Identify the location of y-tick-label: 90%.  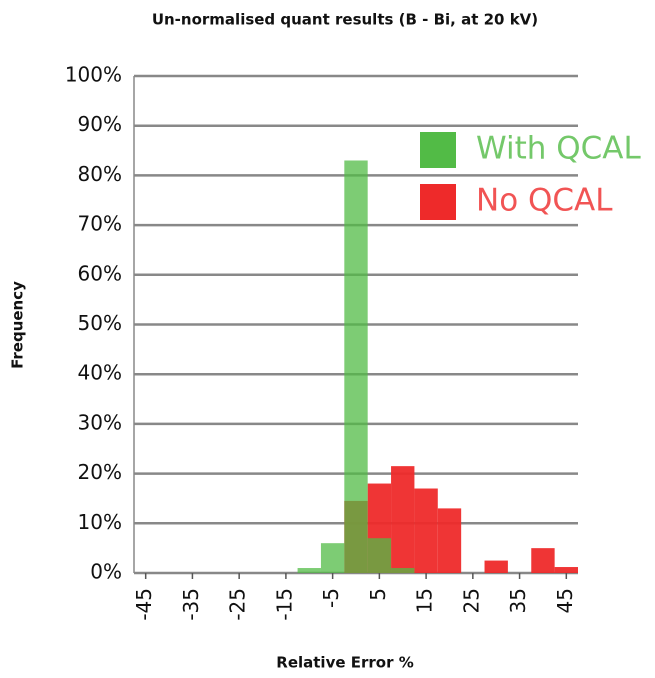
(100, 124).